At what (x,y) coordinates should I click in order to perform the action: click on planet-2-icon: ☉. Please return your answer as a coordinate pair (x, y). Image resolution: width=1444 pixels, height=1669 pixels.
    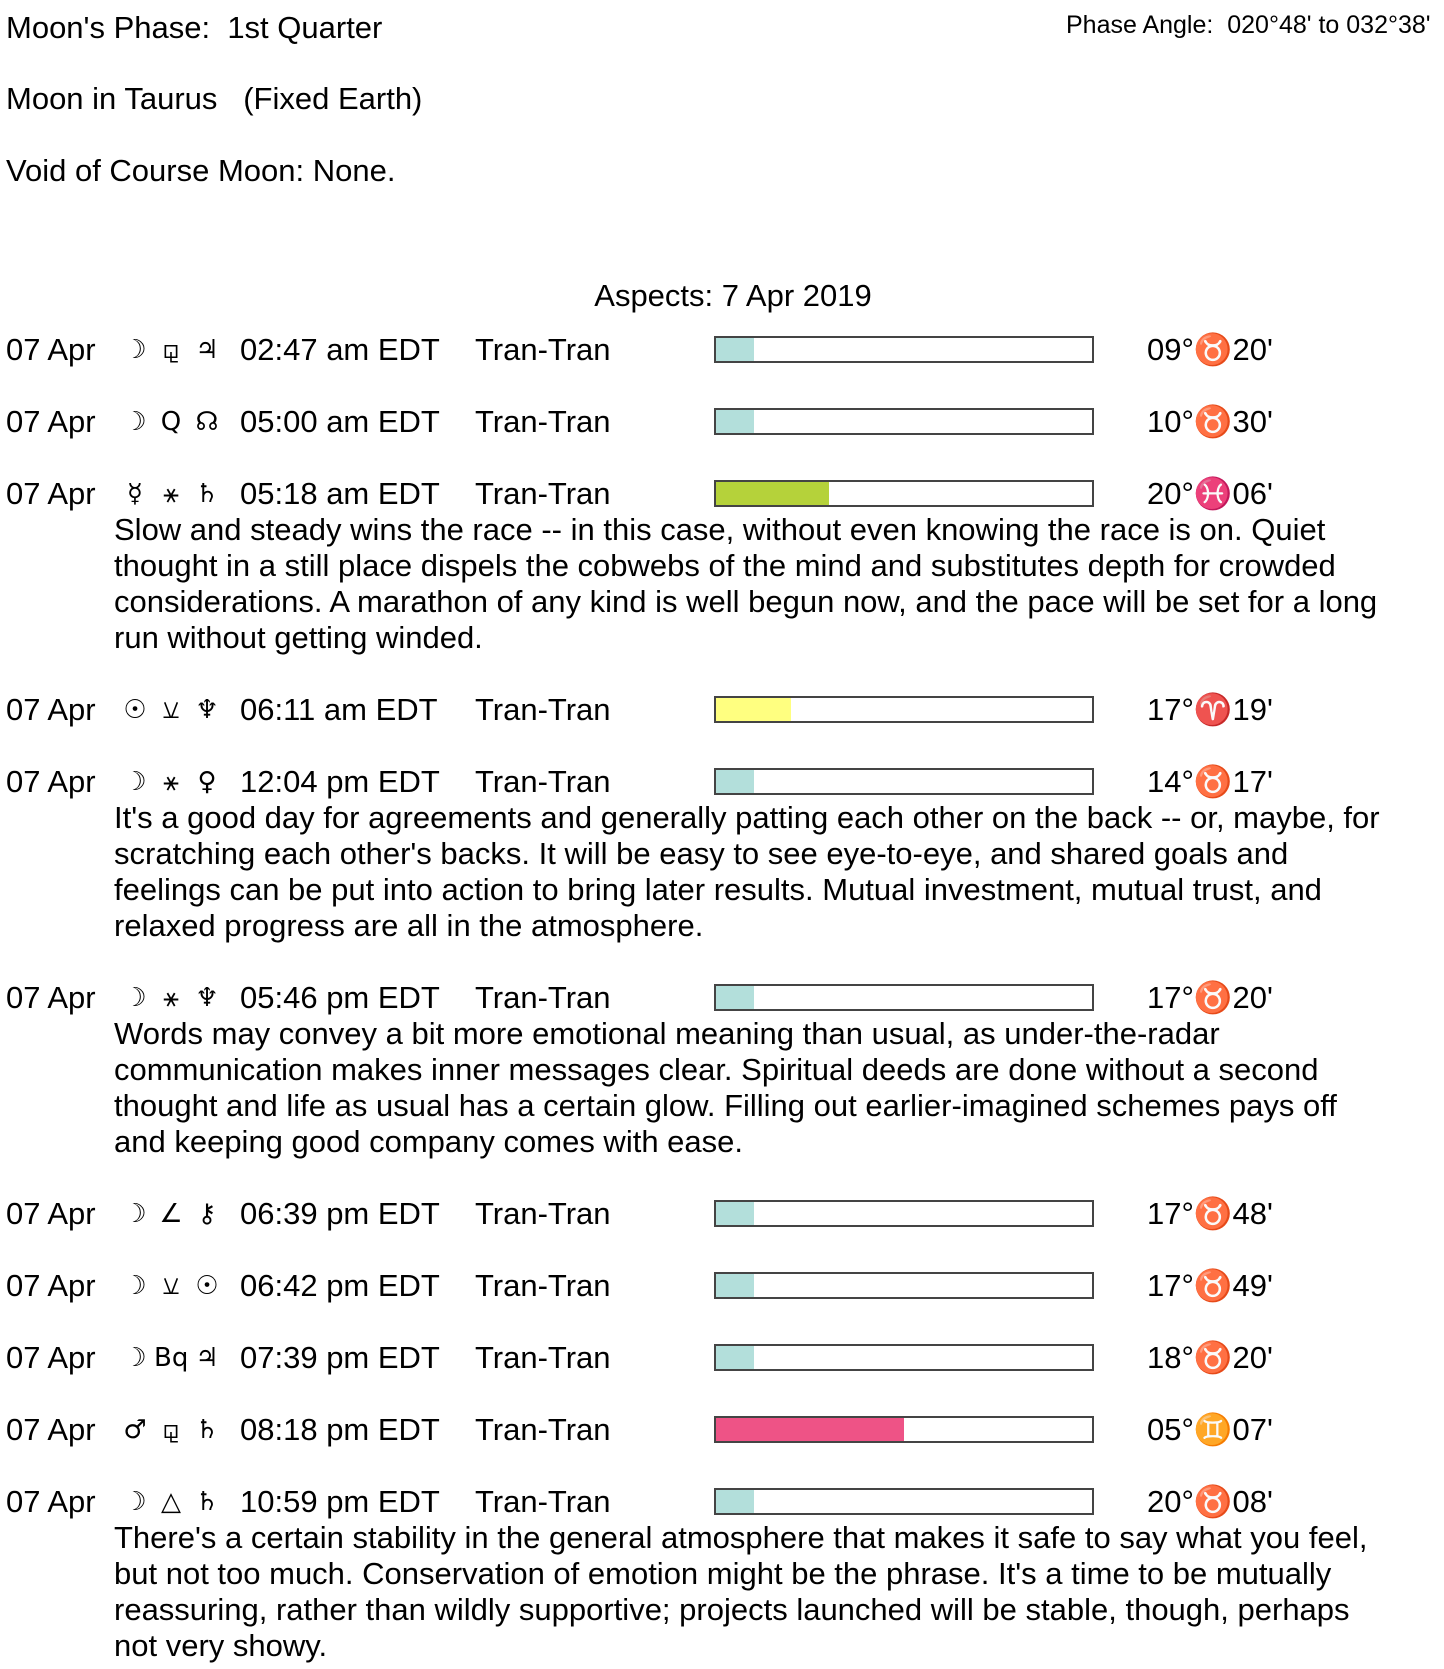
    Looking at the image, I should click on (207, 1286).